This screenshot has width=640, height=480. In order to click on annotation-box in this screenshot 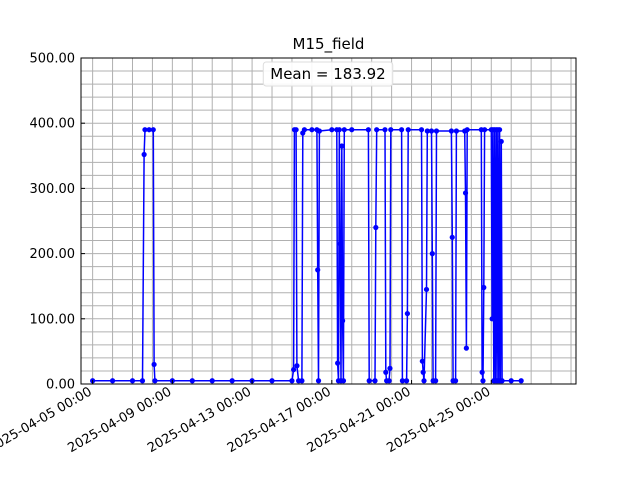, I will do `click(328, 74)`.